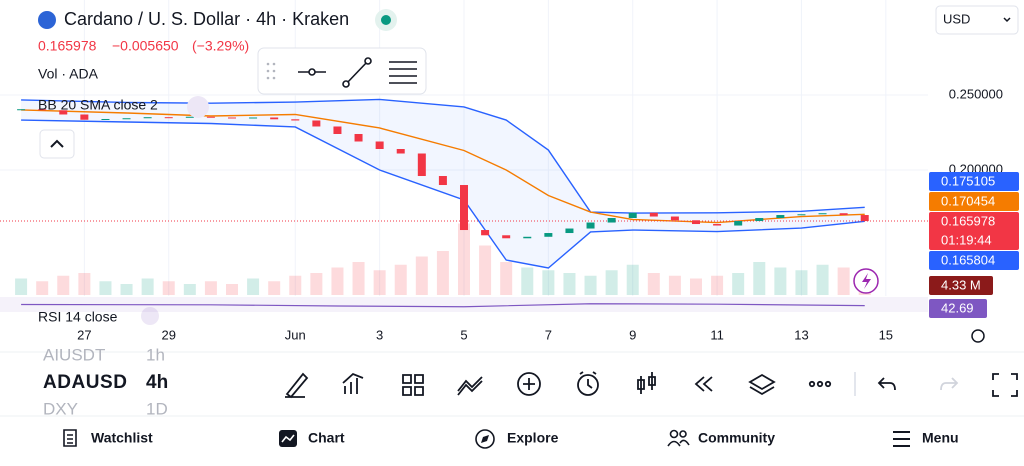  What do you see at coordinates (68, 74) in the screenshot?
I see `volume-legend: Vol · ADA` at bounding box center [68, 74].